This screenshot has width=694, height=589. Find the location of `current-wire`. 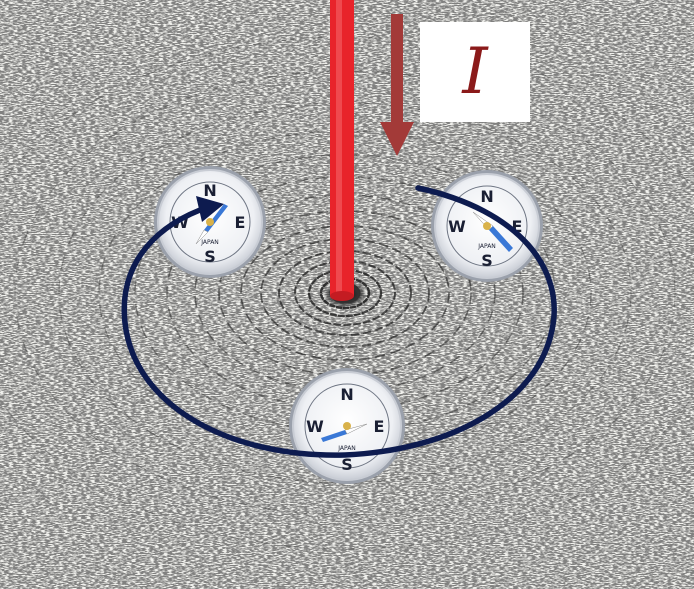

current-wire is located at coordinates (342, 150).